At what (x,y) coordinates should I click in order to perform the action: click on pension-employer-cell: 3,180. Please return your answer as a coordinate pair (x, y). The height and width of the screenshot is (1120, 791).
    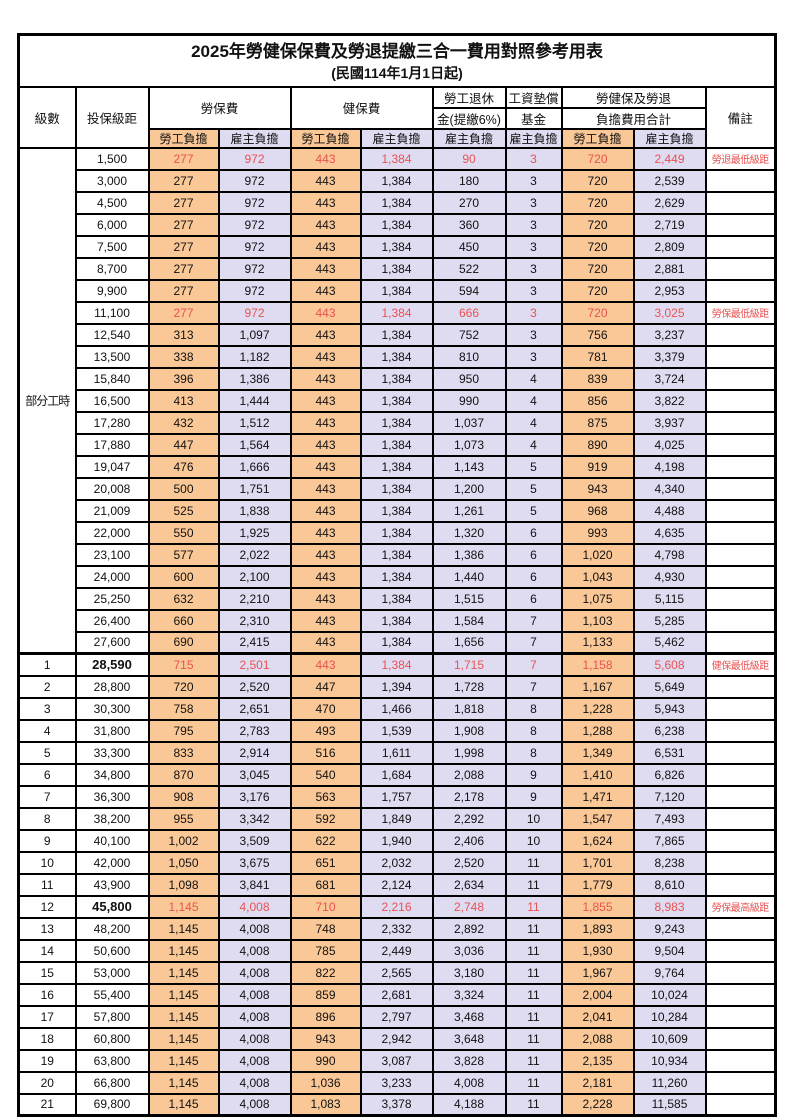
    Looking at the image, I should click on (469, 972).